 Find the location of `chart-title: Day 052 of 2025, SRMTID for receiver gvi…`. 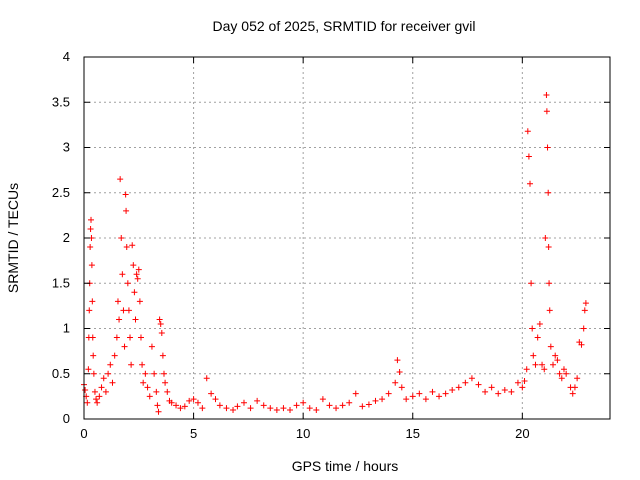

chart-title: Day 052 of 2025, SRMTID for receiver gvi… is located at coordinates (344, 26).